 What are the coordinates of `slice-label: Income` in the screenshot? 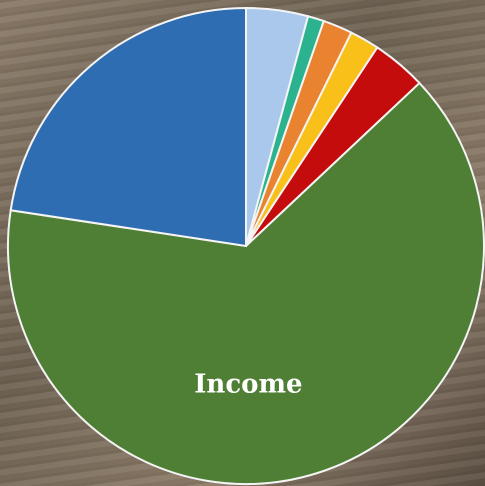 It's located at (248, 384).